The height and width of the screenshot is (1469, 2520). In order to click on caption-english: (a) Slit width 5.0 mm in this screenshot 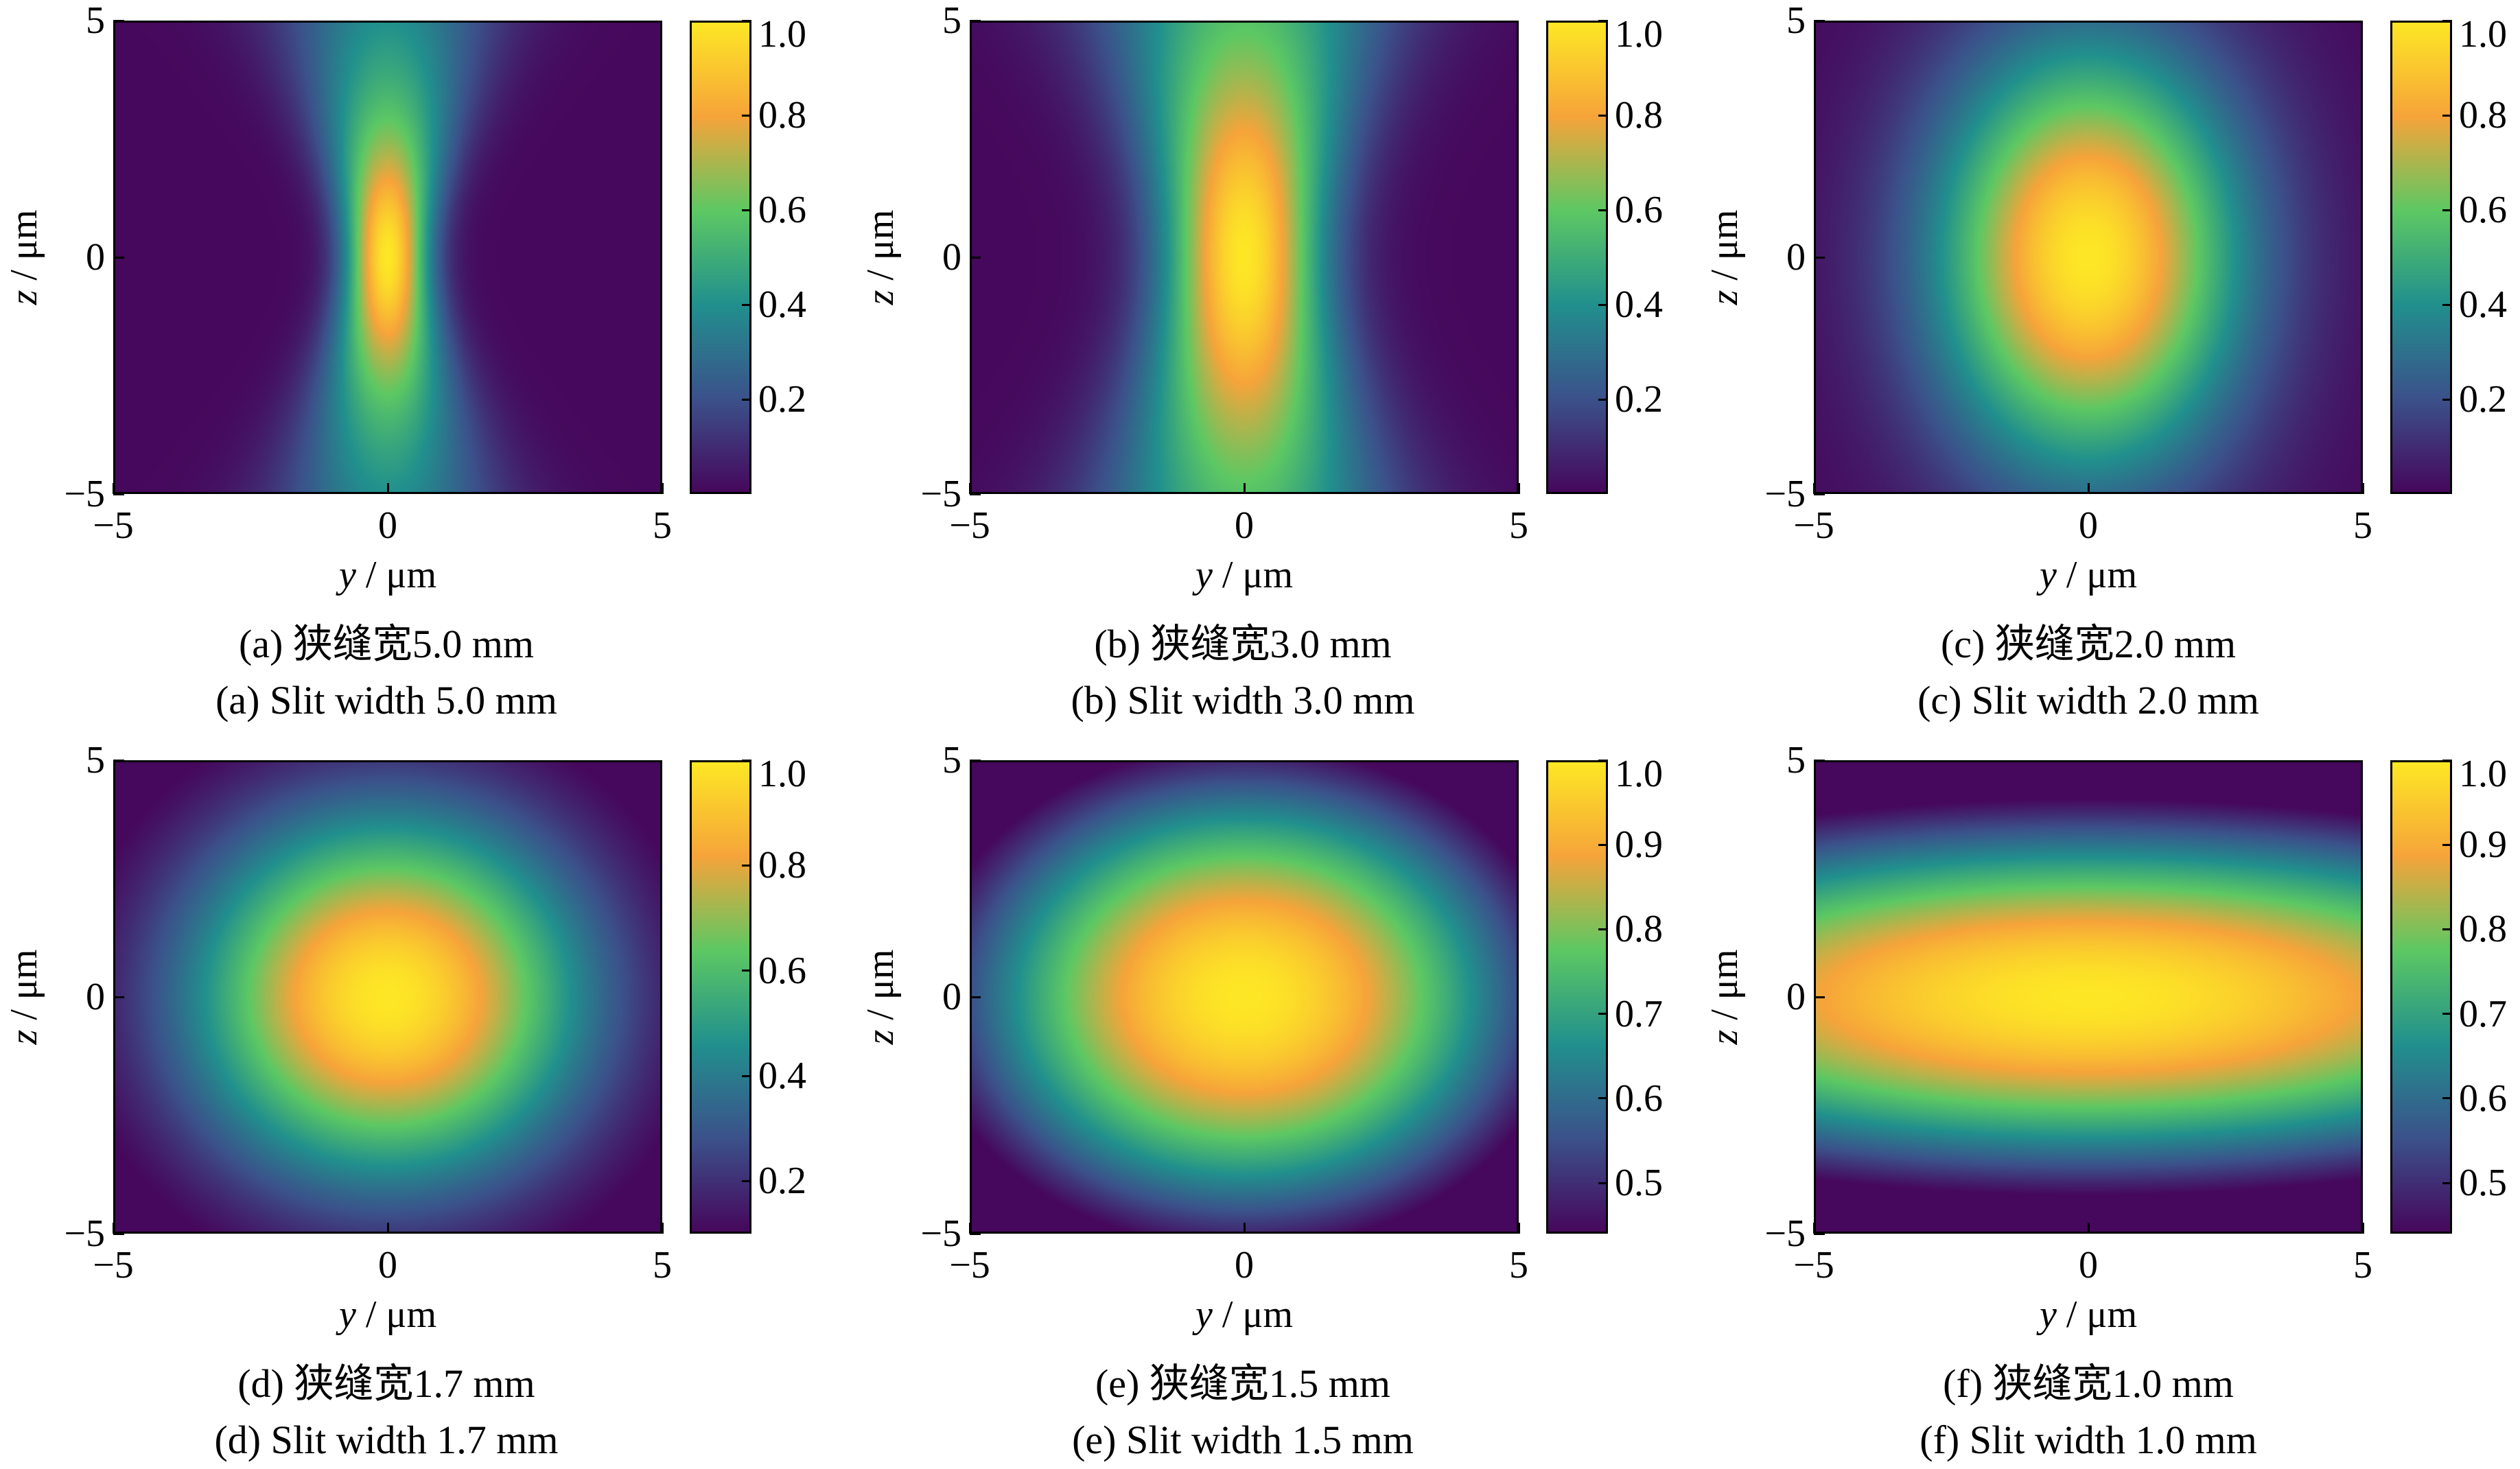, I will do `click(386, 700)`.